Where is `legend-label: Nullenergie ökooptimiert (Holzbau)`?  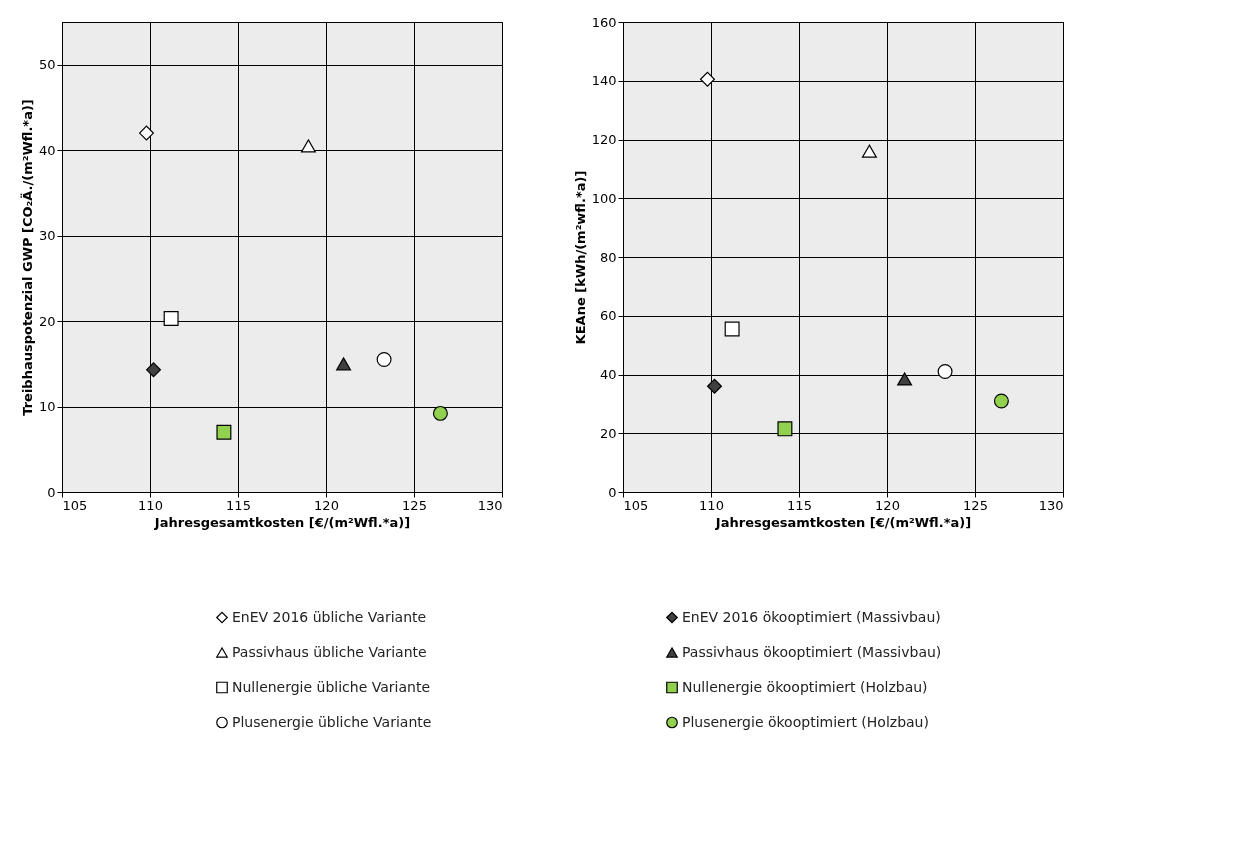 legend-label: Nullenergie ökooptimiert (Holzbau) is located at coordinates (805, 686).